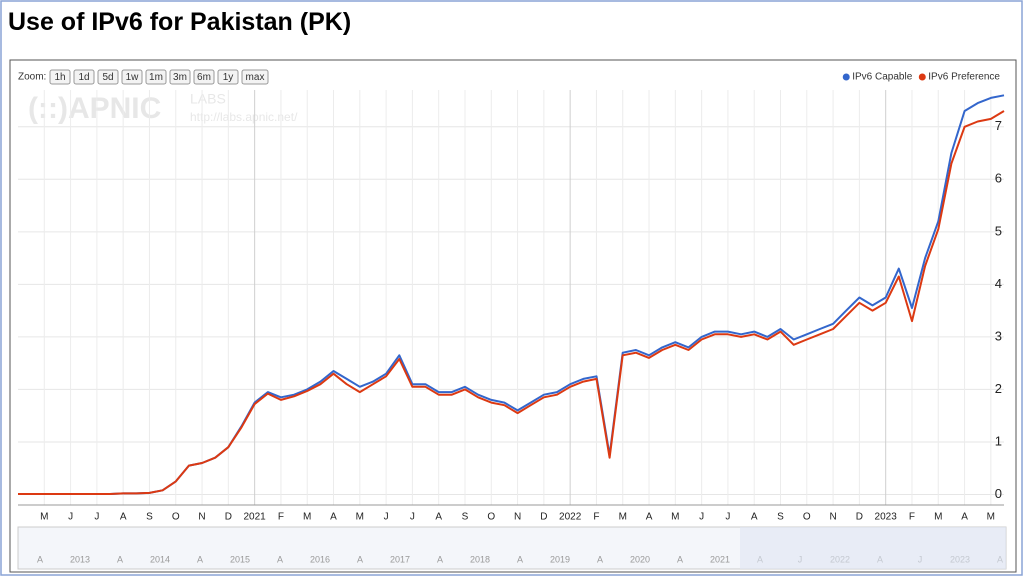 This screenshot has width=1024, height=577. What do you see at coordinates (964, 77) in the screenshot?
I see `legend-label: IPv6 Preference` at bounding box center [964, 77].